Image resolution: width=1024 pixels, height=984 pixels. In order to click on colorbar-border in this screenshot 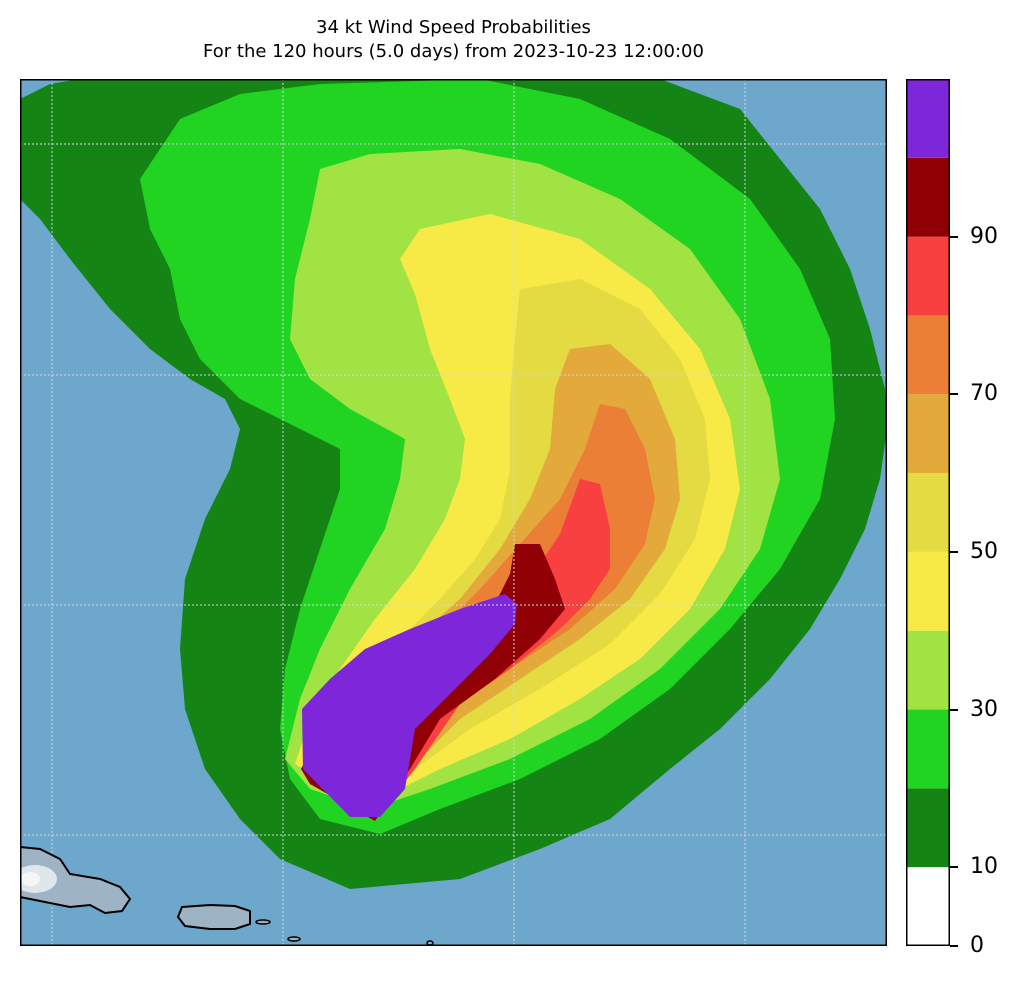, I will do `click(928, 512)`.